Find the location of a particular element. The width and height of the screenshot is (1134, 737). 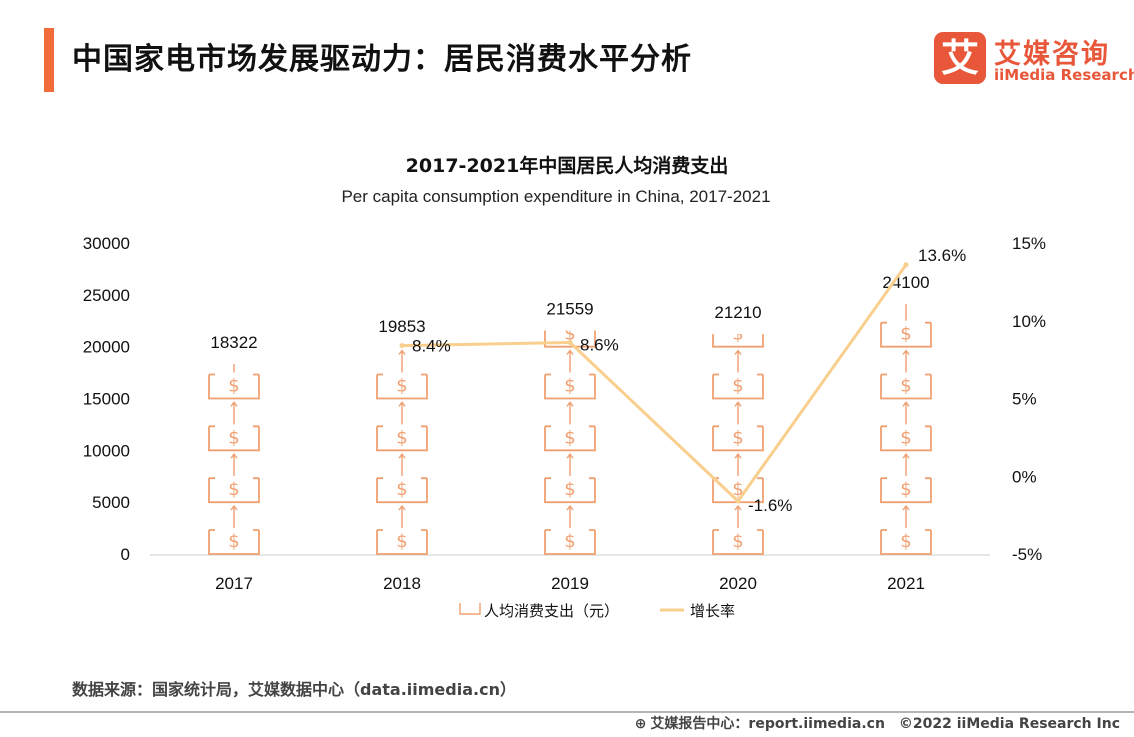

growth-rate-line is located at coordinates (654, 383).